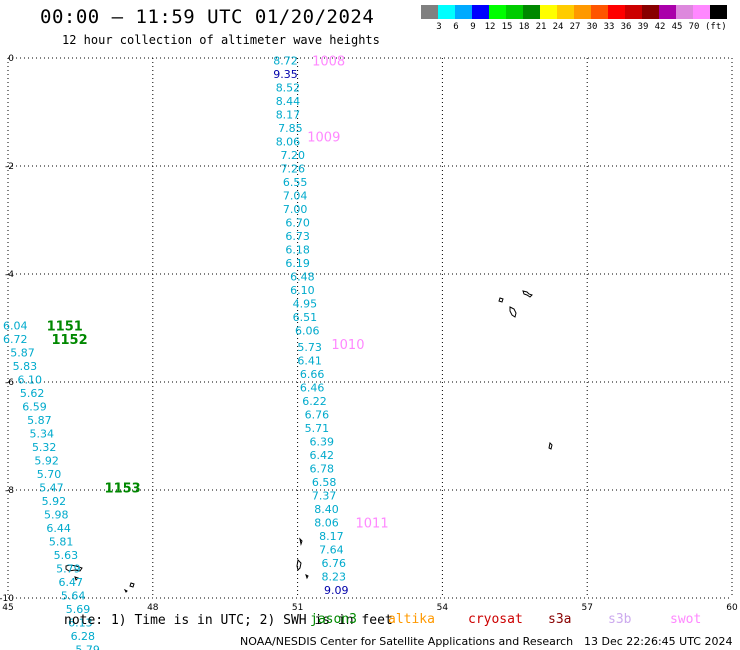  What do you see at coordinates (324, 482) in the screenshot?
I see `wave-height-value: 6.58` at bounding box center [324, 482].